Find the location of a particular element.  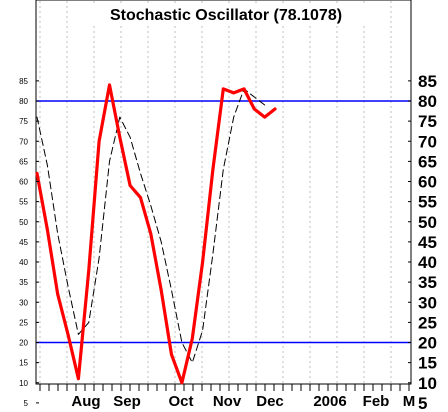

x-tick-label: Oct is located at coordinates (180, 401).